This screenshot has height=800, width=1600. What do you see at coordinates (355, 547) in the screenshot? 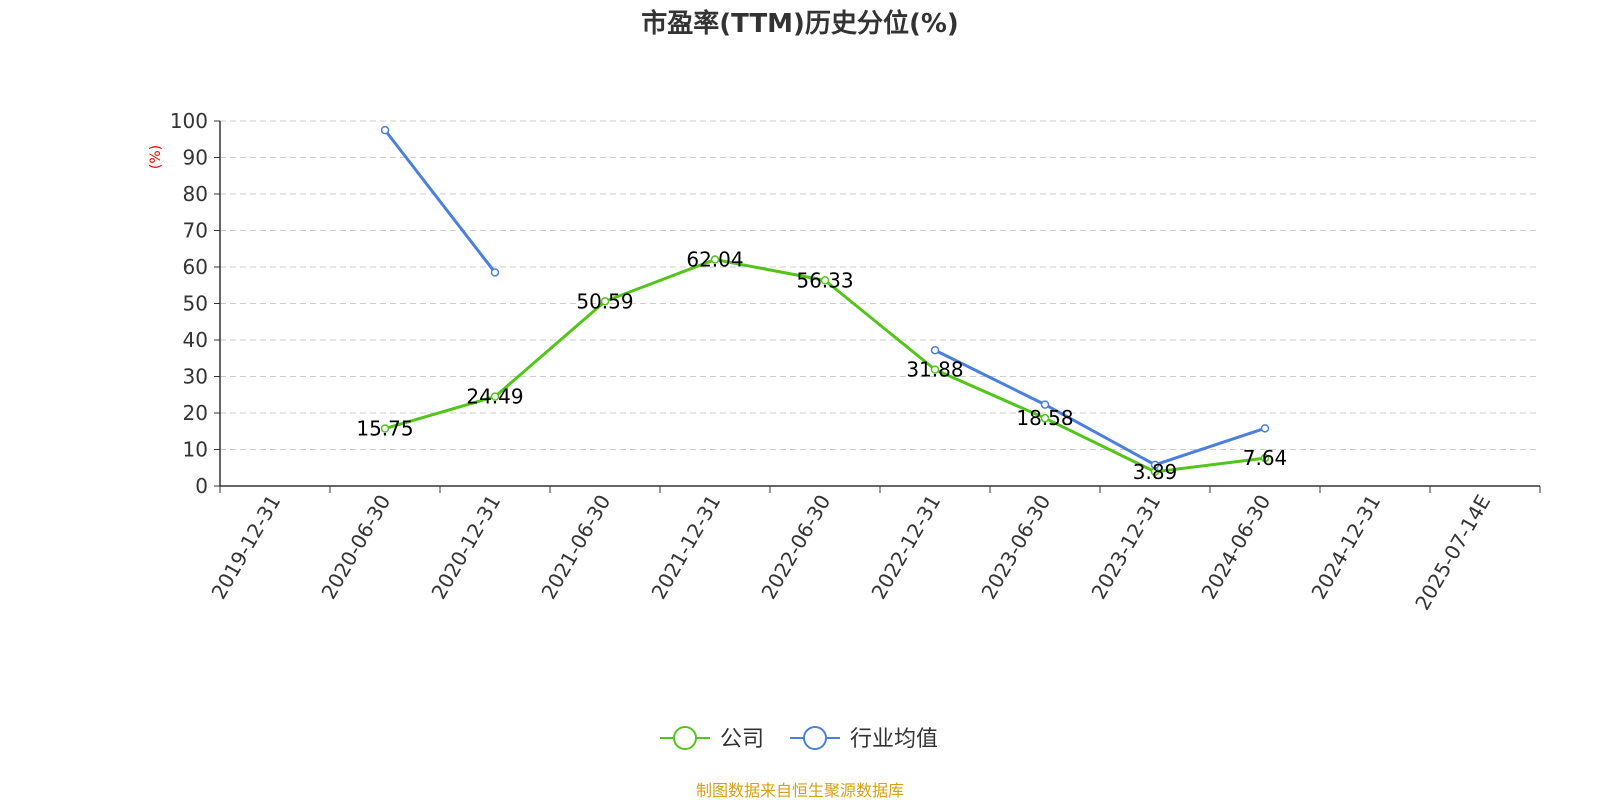
I see `x-tick-label: 2020-06-30` at bounding box center [355, 547].